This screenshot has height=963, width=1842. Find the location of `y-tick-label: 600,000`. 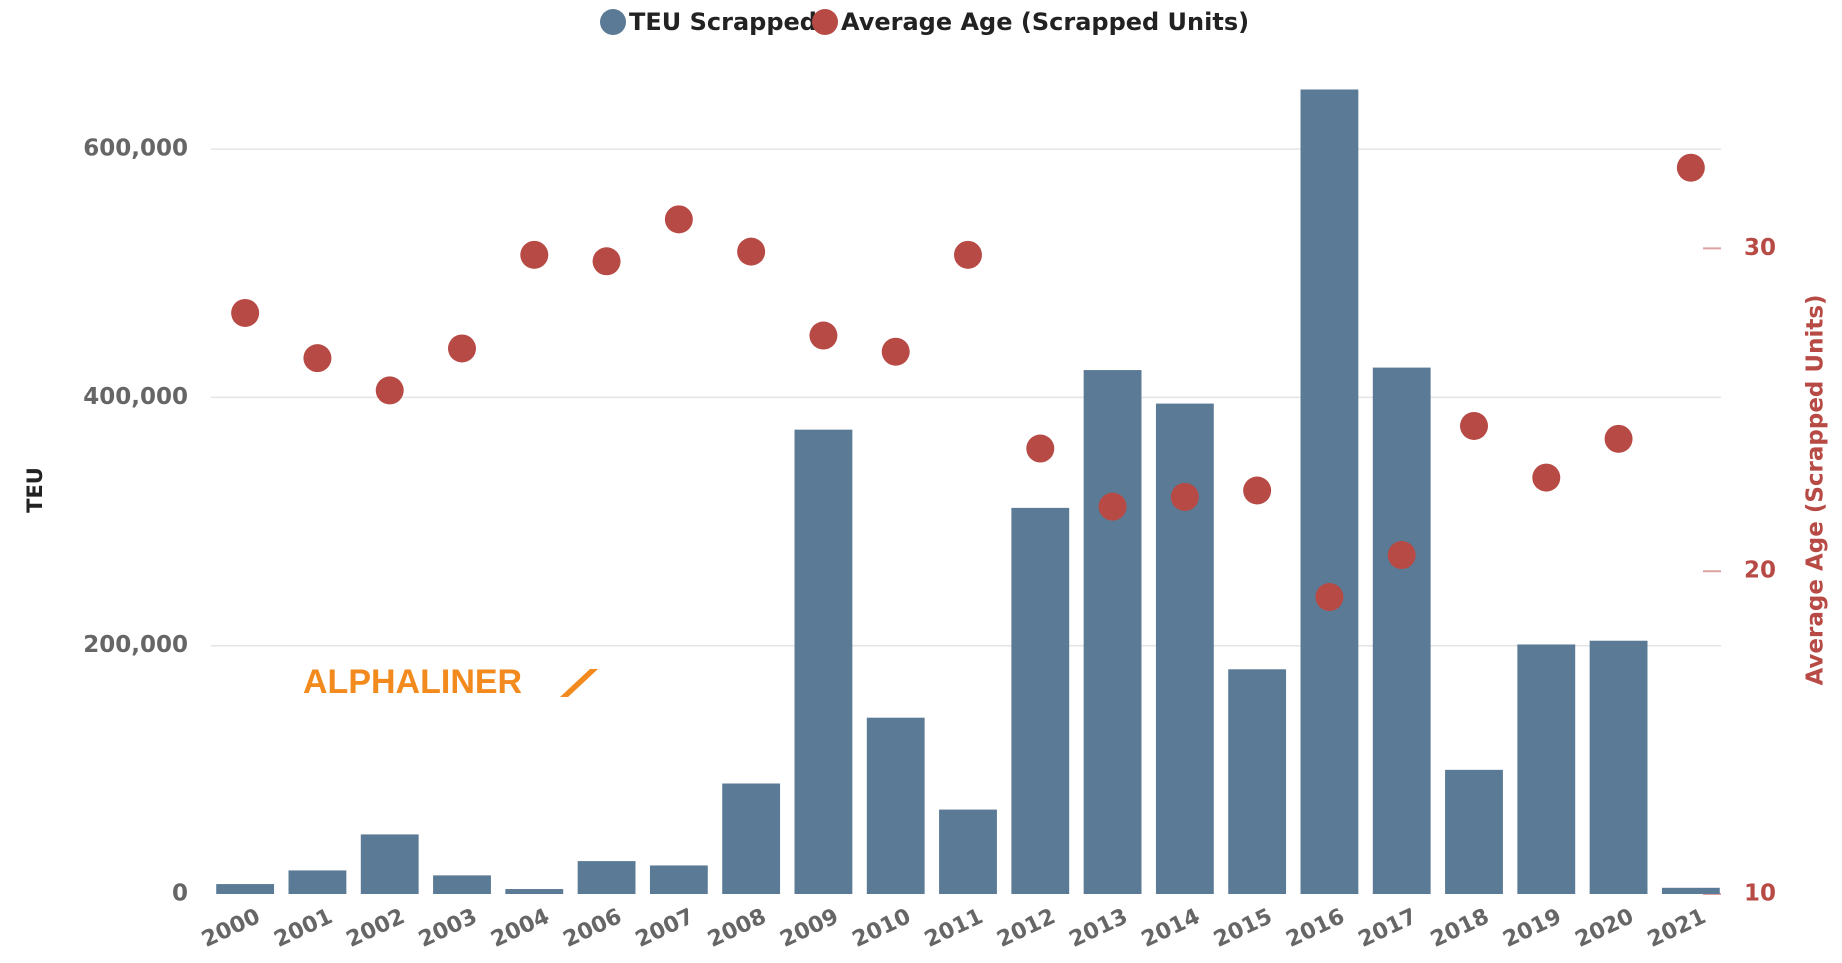

y-tick-label: 600,000 is located at coordinates (135, 149).